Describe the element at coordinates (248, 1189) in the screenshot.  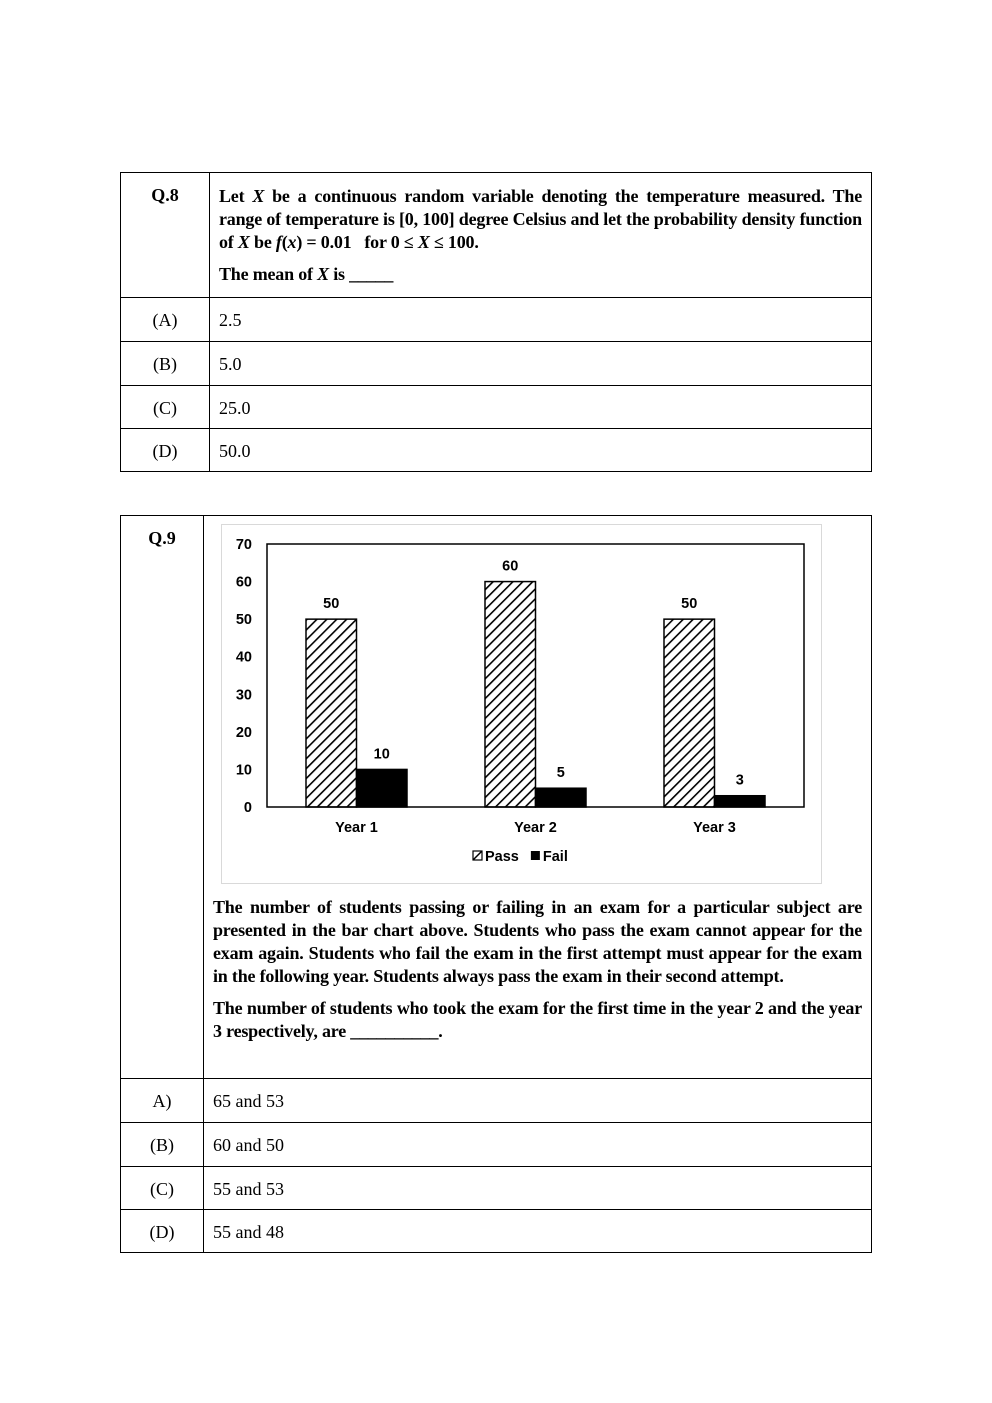
I see `option-text: 55 and 53` at that location.